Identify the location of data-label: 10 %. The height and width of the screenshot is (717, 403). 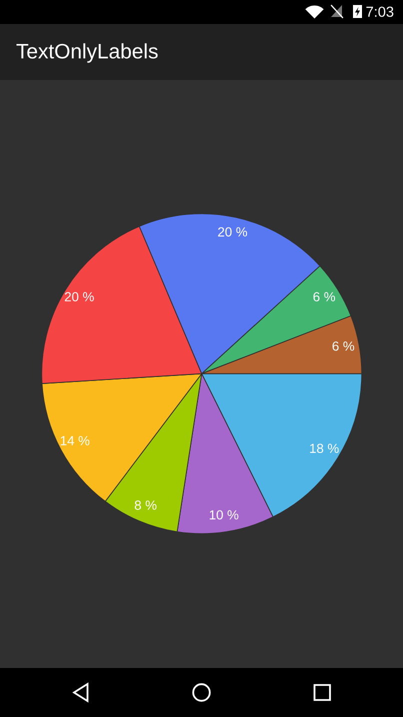
(224, 515).